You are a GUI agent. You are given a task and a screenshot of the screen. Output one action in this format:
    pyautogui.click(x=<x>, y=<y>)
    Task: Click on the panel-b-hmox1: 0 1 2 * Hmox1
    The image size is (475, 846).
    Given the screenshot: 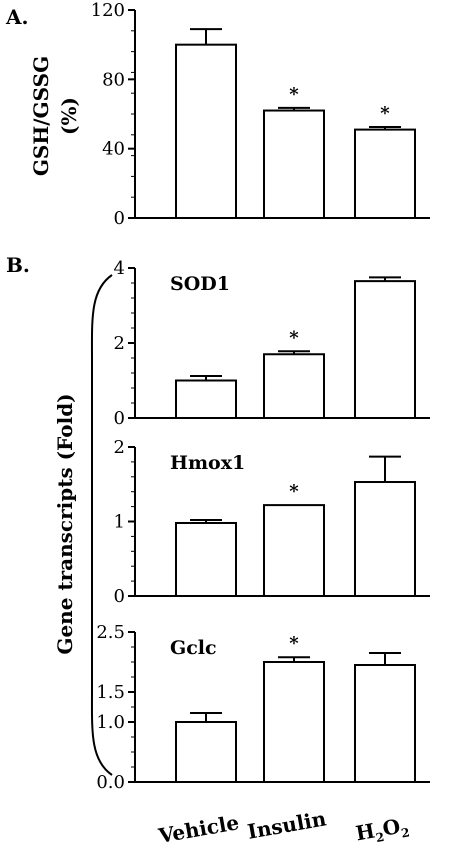 What is the action you would take?
    pyautogui.click(x=272, y=522)
    